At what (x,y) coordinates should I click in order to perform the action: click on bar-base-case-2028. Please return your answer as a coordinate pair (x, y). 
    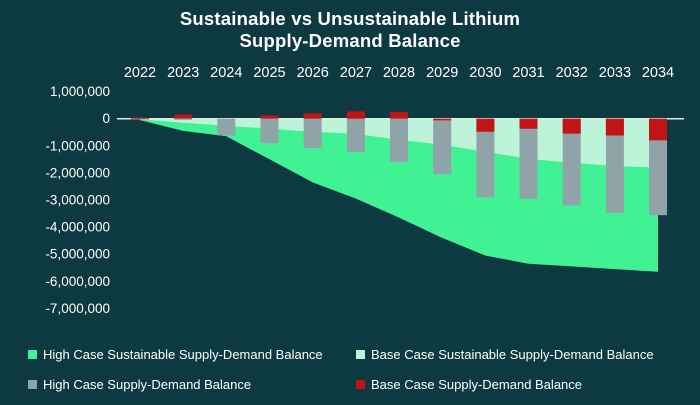
    Looking at the image, I should click on (399, 115).